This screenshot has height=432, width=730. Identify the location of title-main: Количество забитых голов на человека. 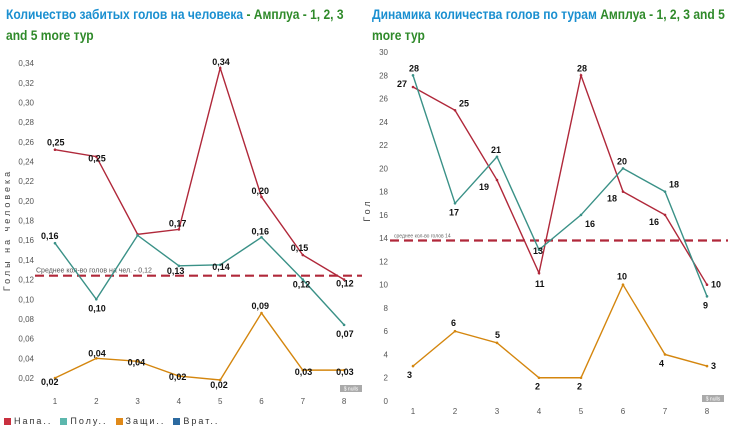
(125, 14).